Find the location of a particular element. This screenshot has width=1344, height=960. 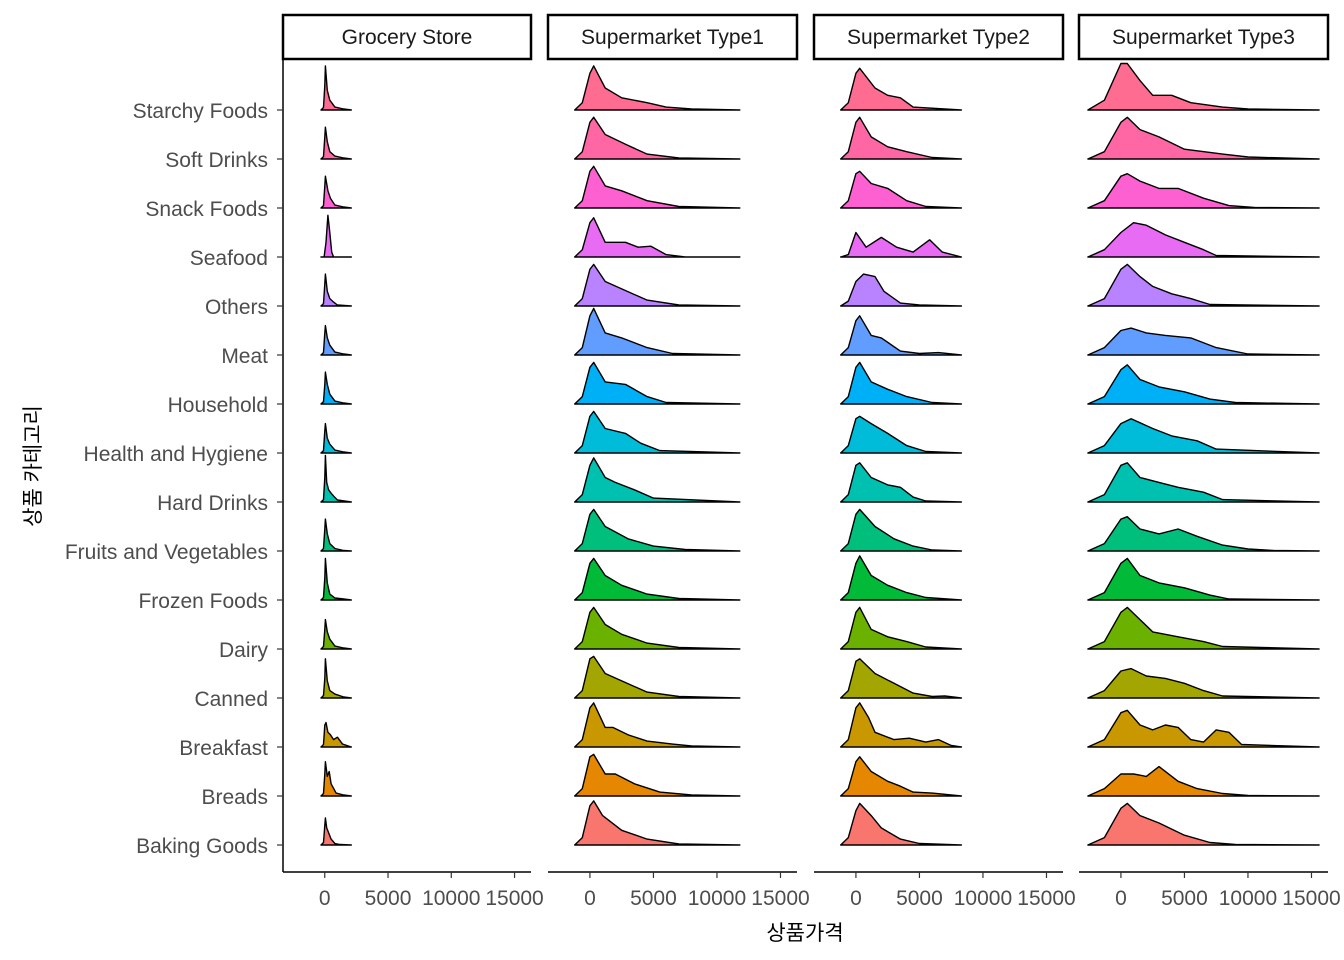

facet-strip-label: Supermarket Type1 is located at coordinates (672, 37).